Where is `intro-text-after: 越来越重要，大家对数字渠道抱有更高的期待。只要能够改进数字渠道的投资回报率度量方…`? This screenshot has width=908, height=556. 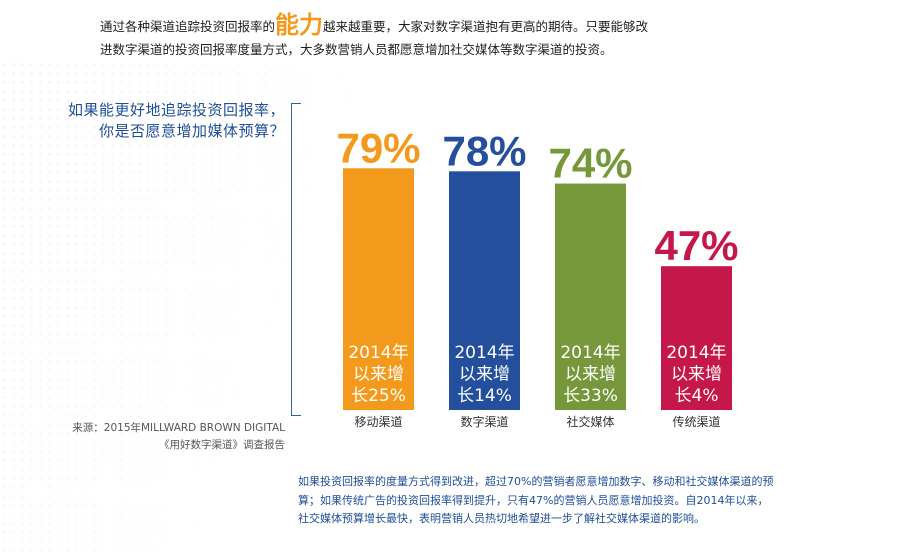 intro-text-after: 越来越重要，大家对数字渠道抱有更高的期待。只要能够改进数字渠道的投资回报率度量方… is located at coordinates (374, 38).